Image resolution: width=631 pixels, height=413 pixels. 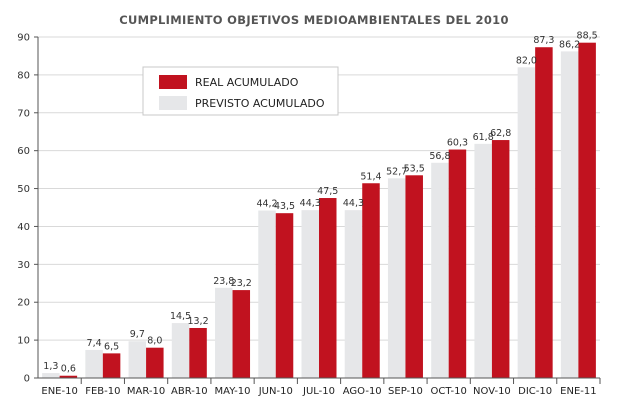 What do you see at coordinates (327, 191) in the screenshot?
I see `data-label-real: 47,5` at bounding box center [327, 191].